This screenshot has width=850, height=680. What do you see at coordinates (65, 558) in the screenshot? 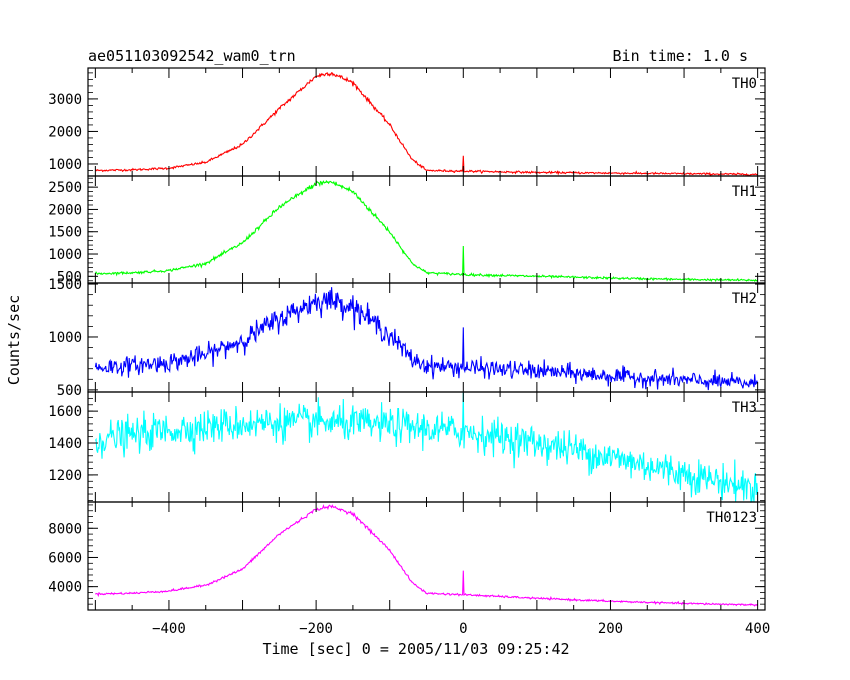
I see `y-tick-label: 6000` at bounding box center [65, 558].